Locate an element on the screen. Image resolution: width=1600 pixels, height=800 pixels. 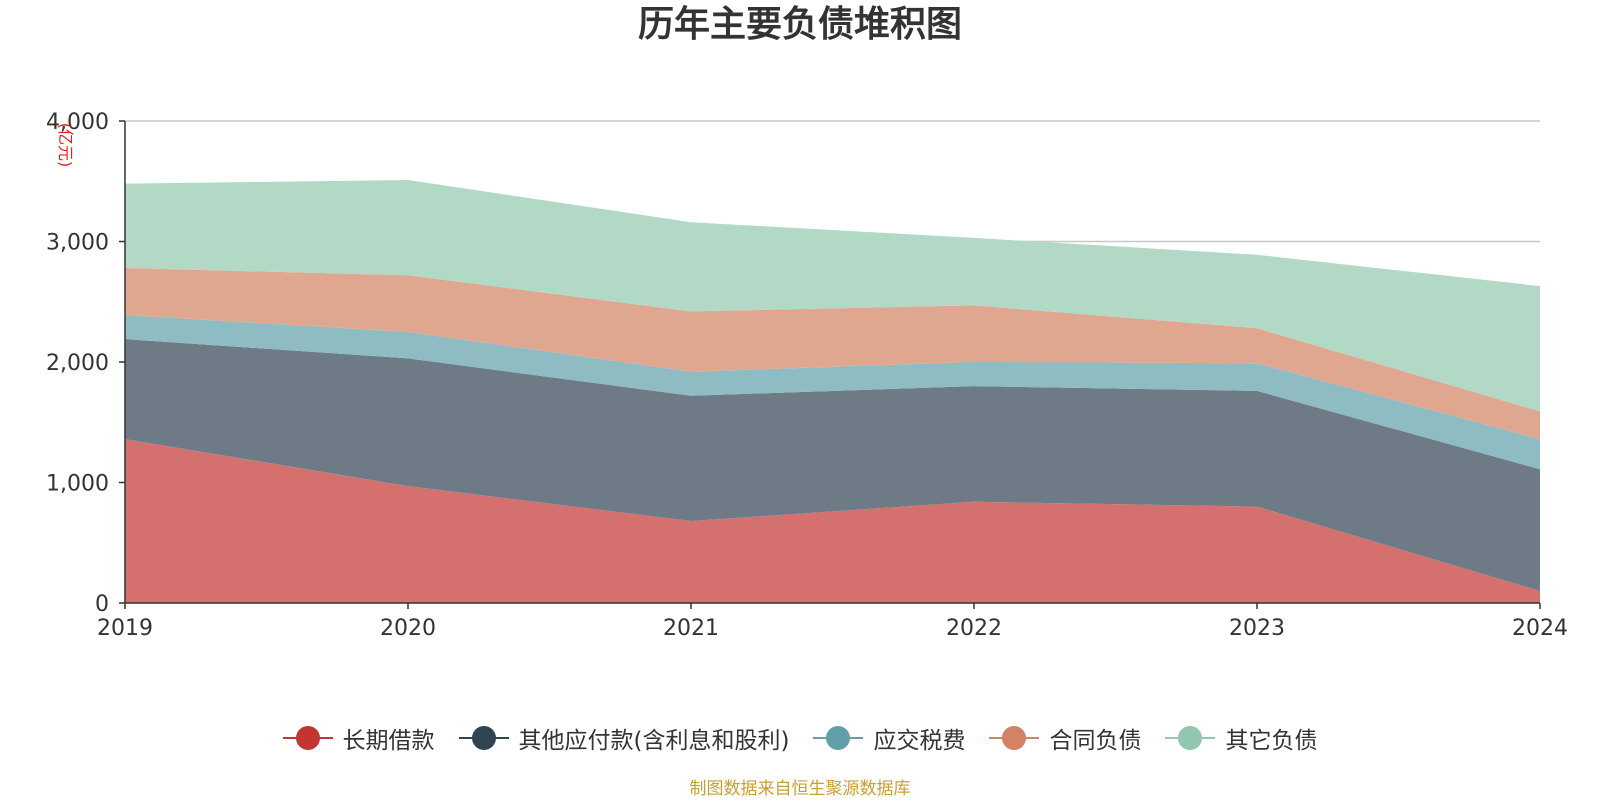
legend-label: 其他应付款(含利息和股利) is located at coordinates (654, 741).